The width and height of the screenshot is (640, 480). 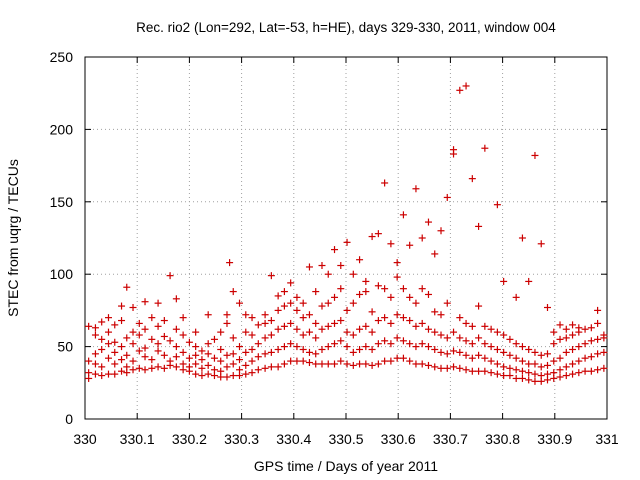 What do you see at coordinates (137, 439) in the screenshot?
I see `x-tick-label: 330.1` at bounding box center [137, 439].